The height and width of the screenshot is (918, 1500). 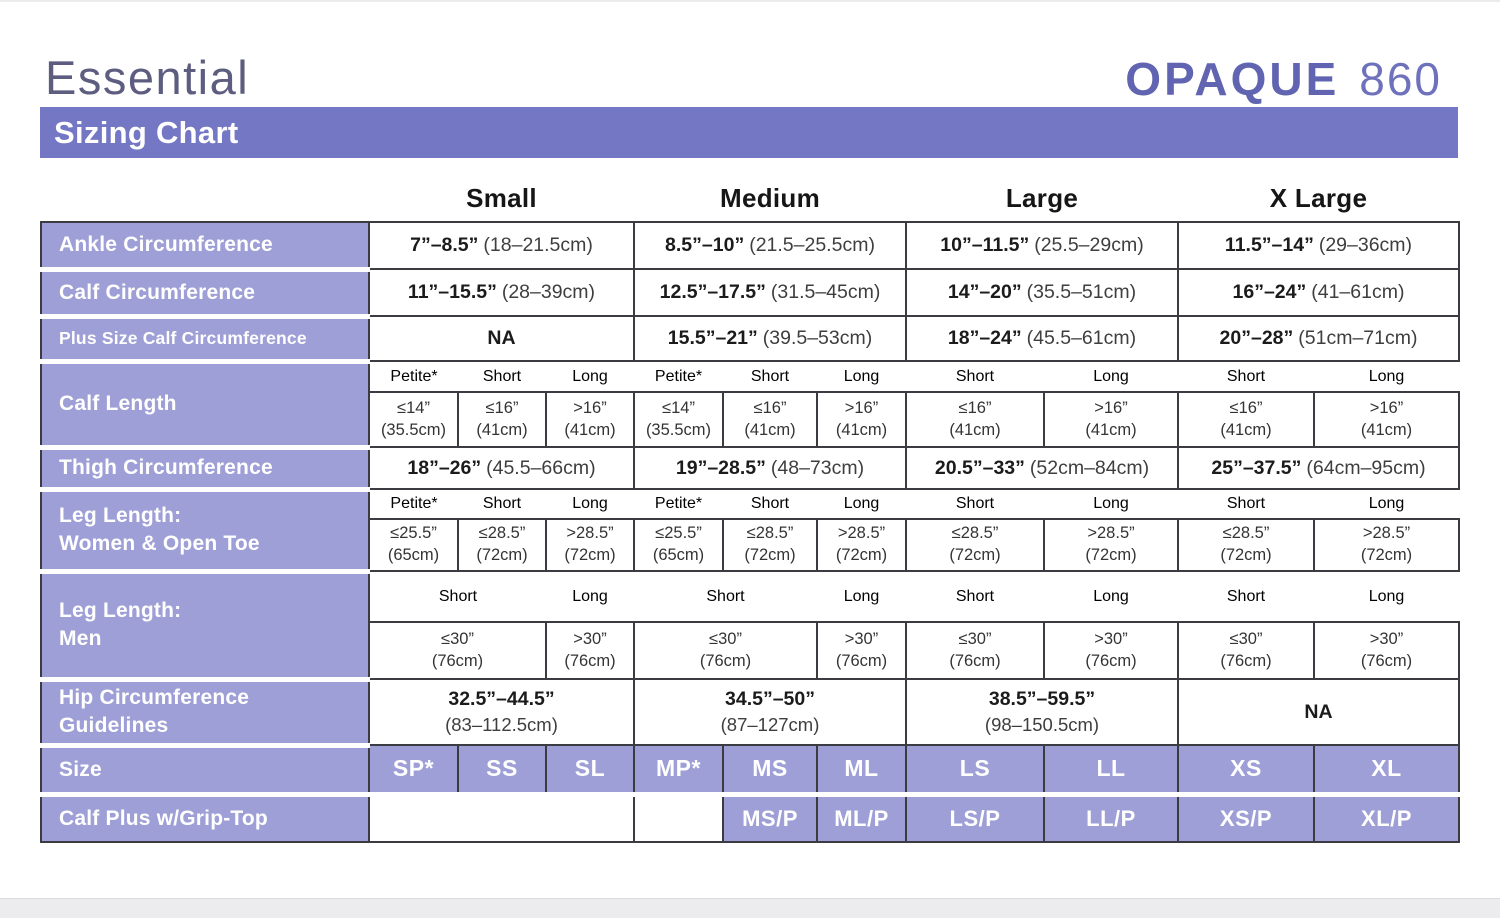 What do you see at coordinates (502, 770) in the screenshot?
I see `size-code-ss: SS` at bounding box center [502, 770].